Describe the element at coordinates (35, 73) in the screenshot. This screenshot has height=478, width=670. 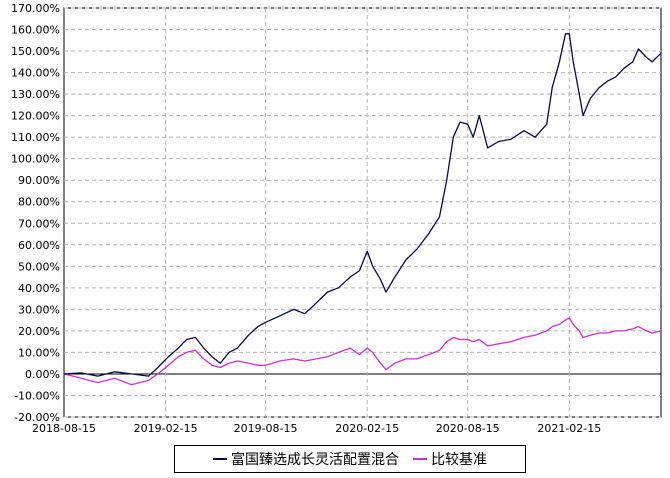
I see `y-tick-label: 140.00%` at that location.